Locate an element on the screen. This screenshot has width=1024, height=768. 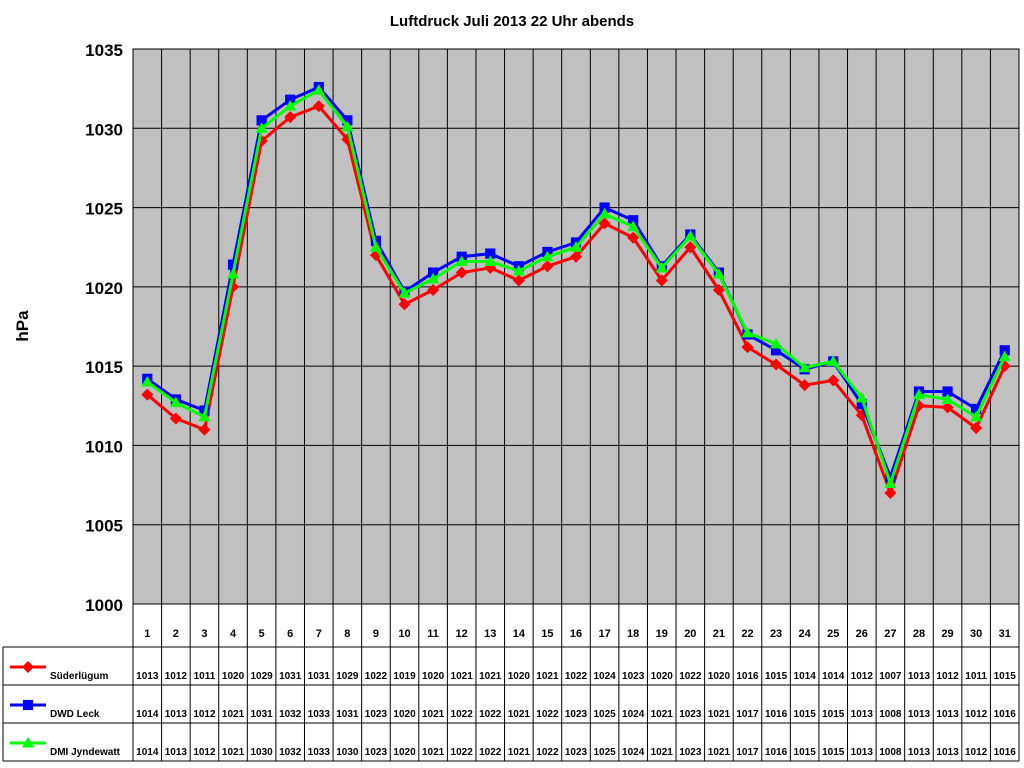
x-tick-label: 27 is located at coordinates (890, 634).